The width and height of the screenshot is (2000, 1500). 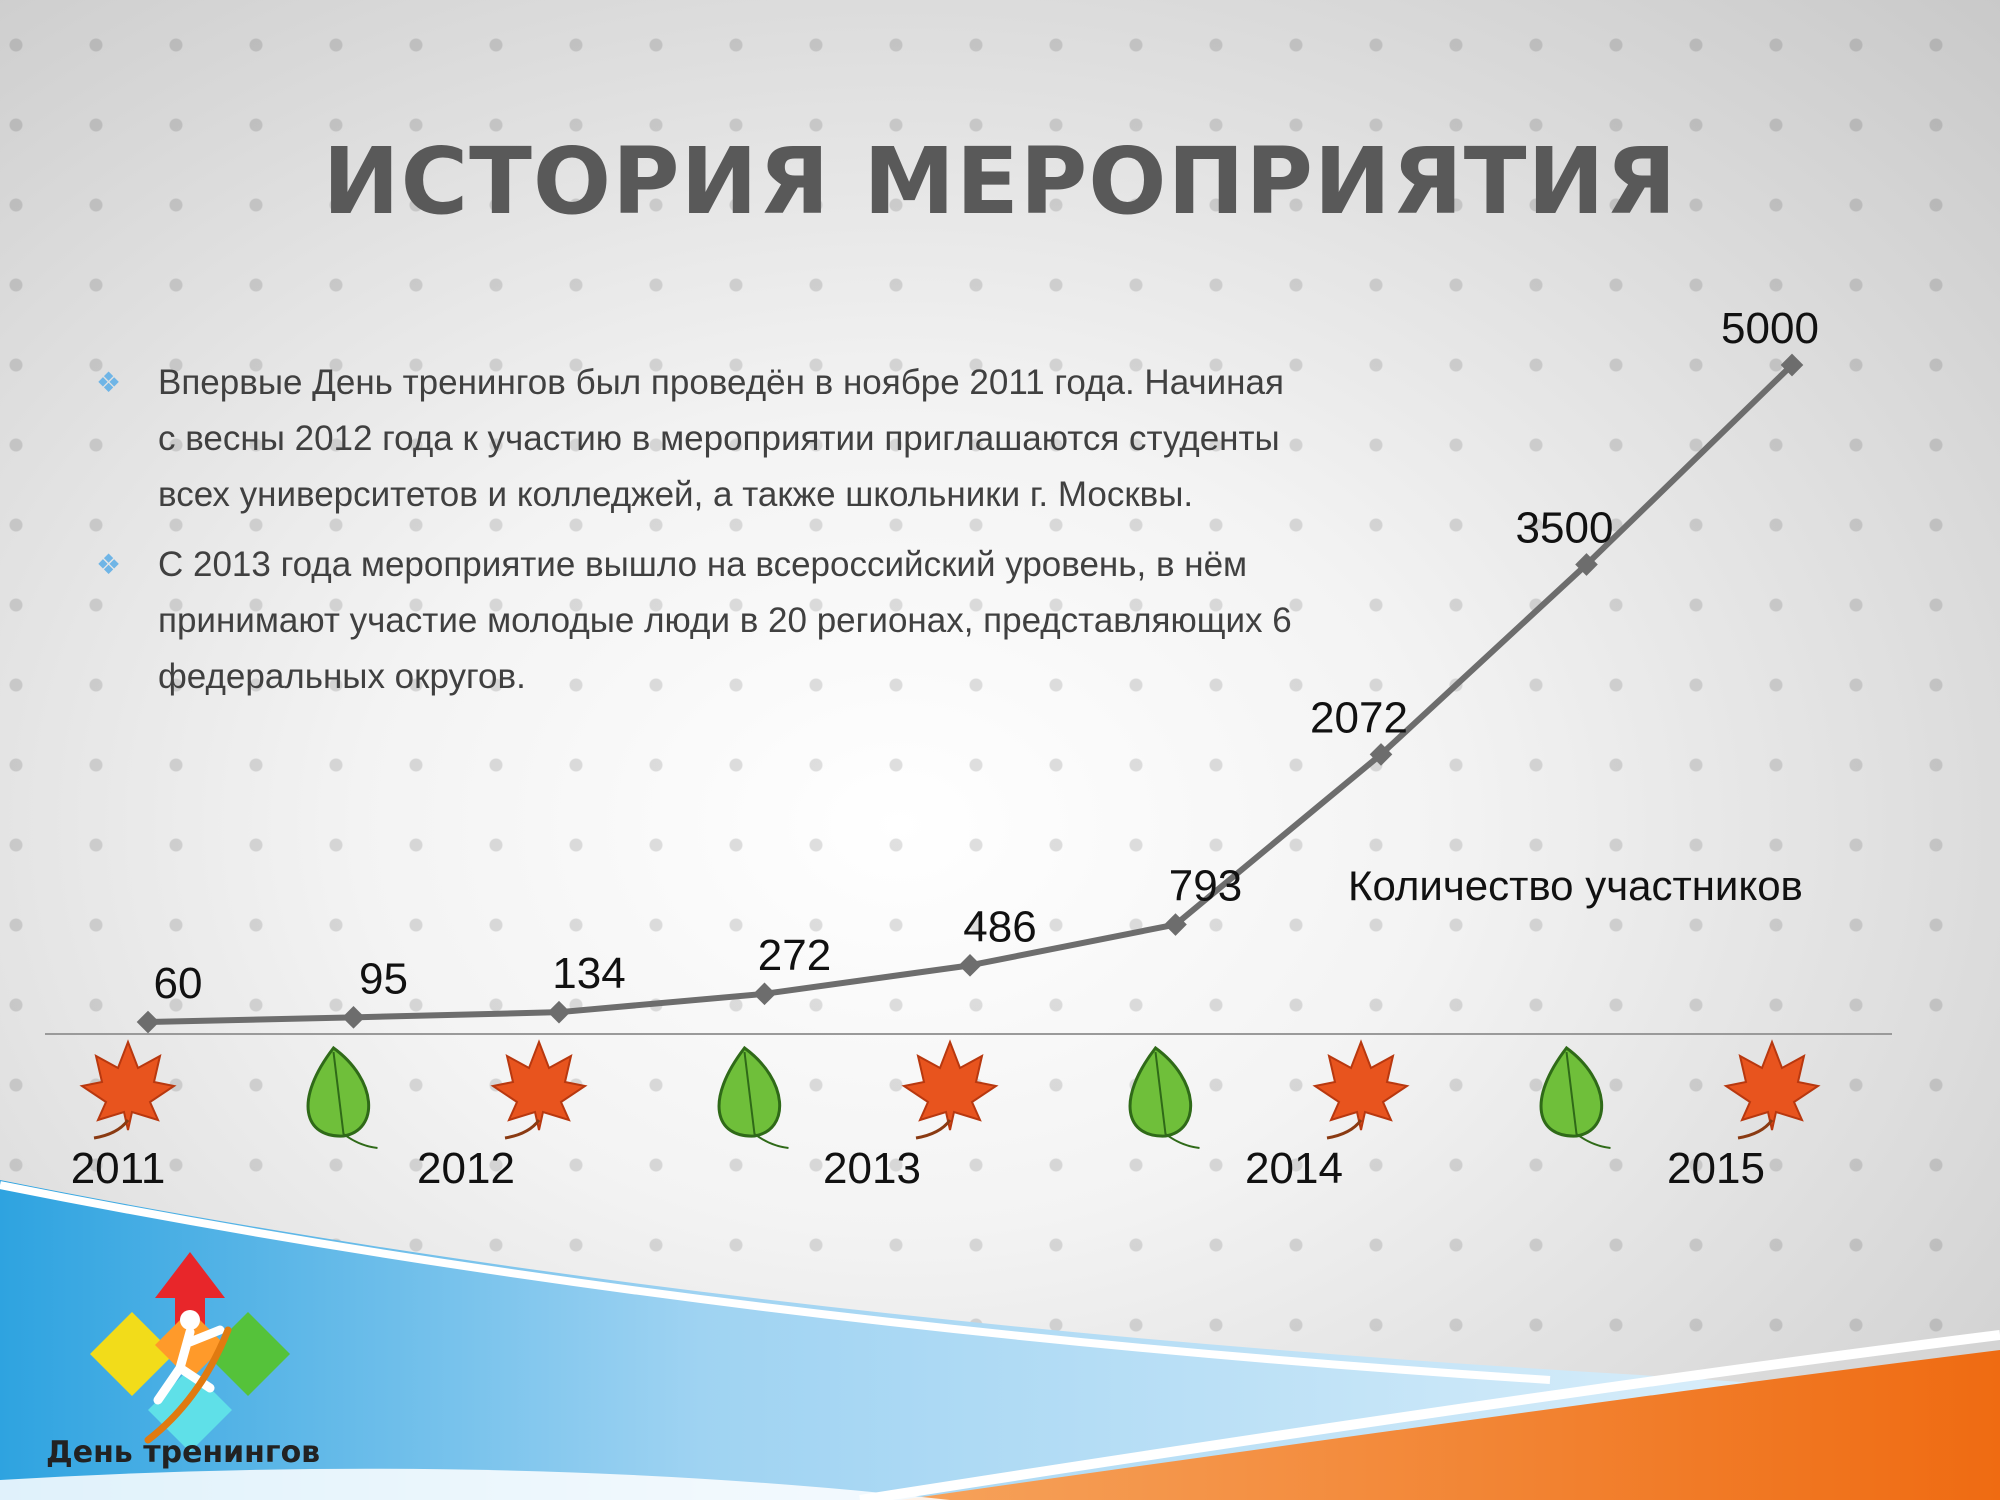 I want to click on logo-text: День тренингов, so click(x=183, y=1452).